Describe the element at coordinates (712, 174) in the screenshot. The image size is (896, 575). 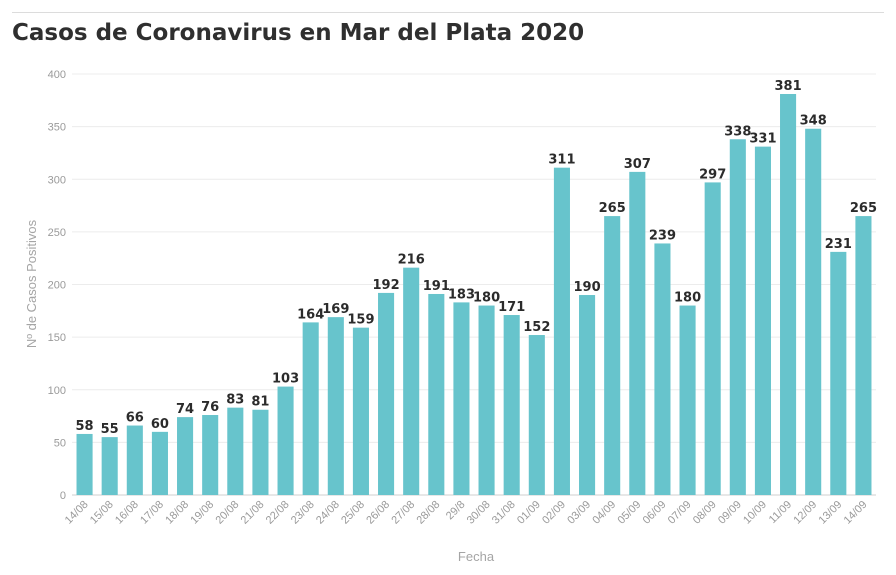
I see `bar-value-label: 297` at that location.